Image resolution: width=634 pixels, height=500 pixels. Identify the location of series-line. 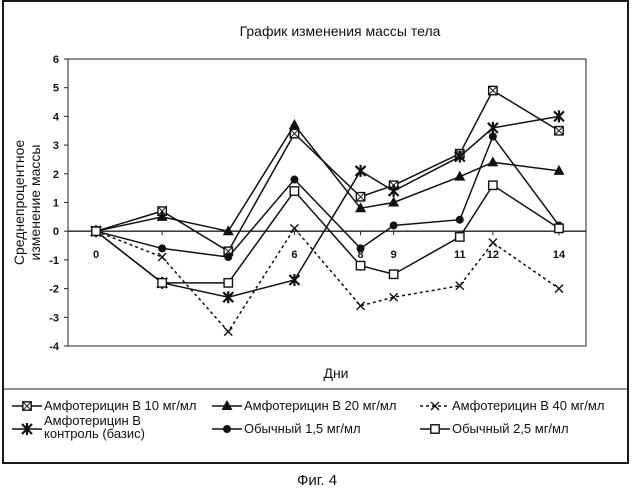
(327, 234).